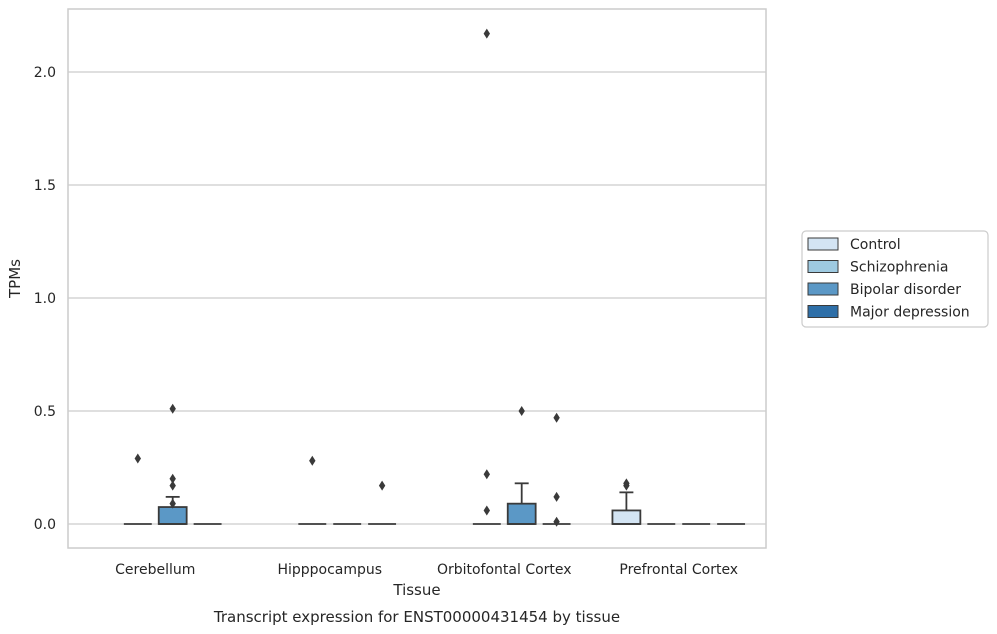 This screenshot has height=634, width=997. What do you see at coordinates (678, 570) in the screenshot?
I see `x-tick-label: Prefrontal Cortex` at bounding box center [678, 570].